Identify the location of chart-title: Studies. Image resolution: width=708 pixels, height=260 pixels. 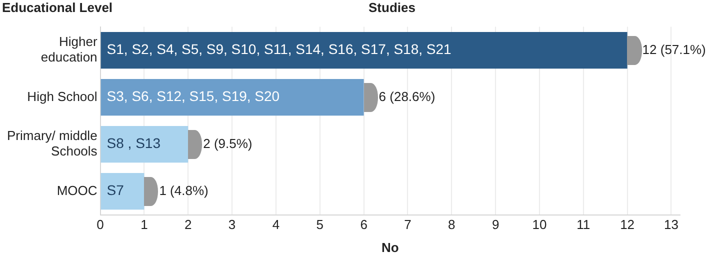
(392, 7).